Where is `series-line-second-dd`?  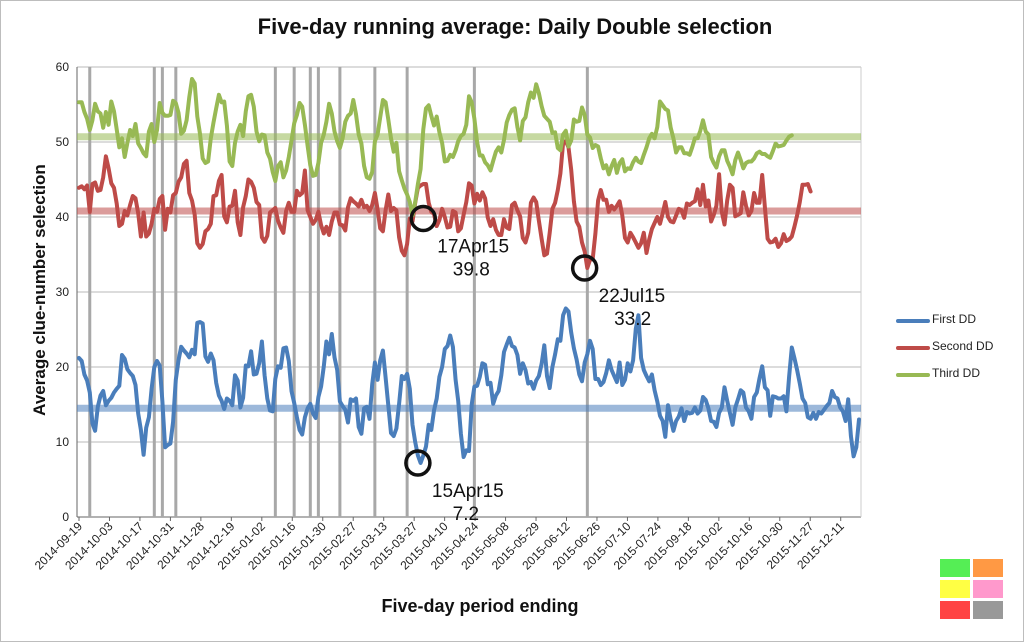 series-line-second-dd is located at coordinates (445, 204).